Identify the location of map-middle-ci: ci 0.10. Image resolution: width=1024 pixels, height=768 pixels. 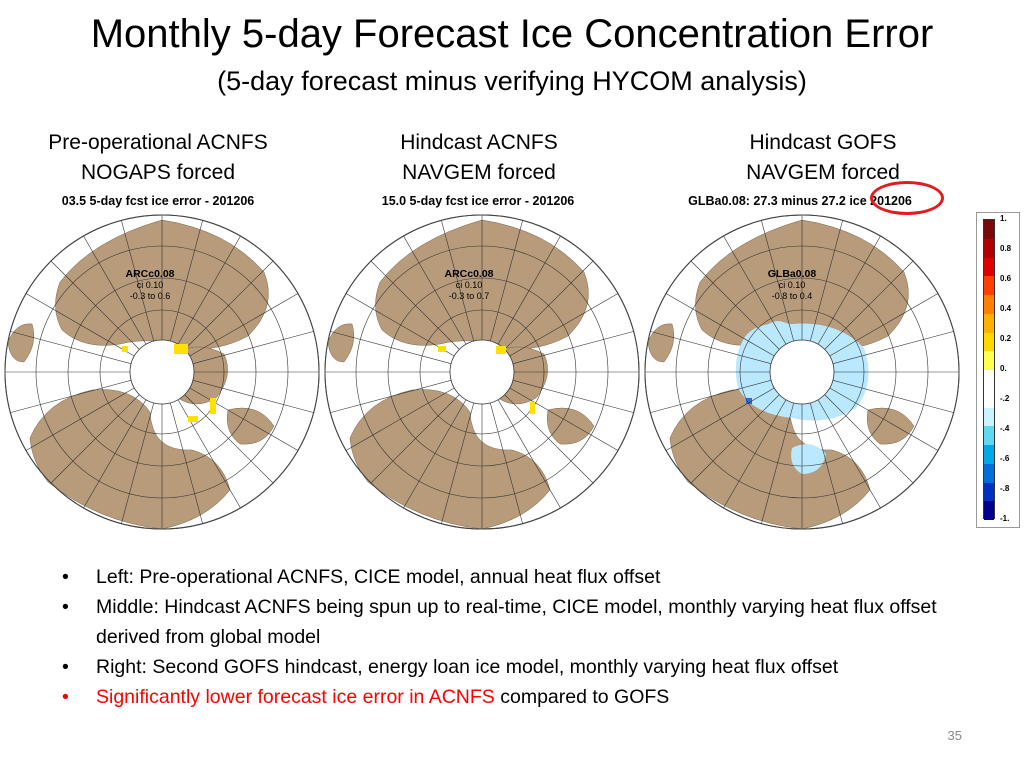
(469, 285).